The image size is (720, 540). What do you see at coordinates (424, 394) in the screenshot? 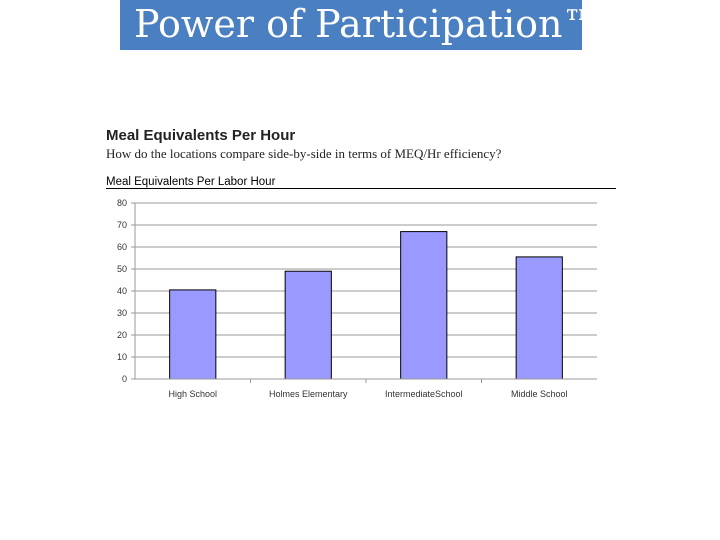
I see `x-tick-label: IntermediateSchool` at bounding box center [424, 394].